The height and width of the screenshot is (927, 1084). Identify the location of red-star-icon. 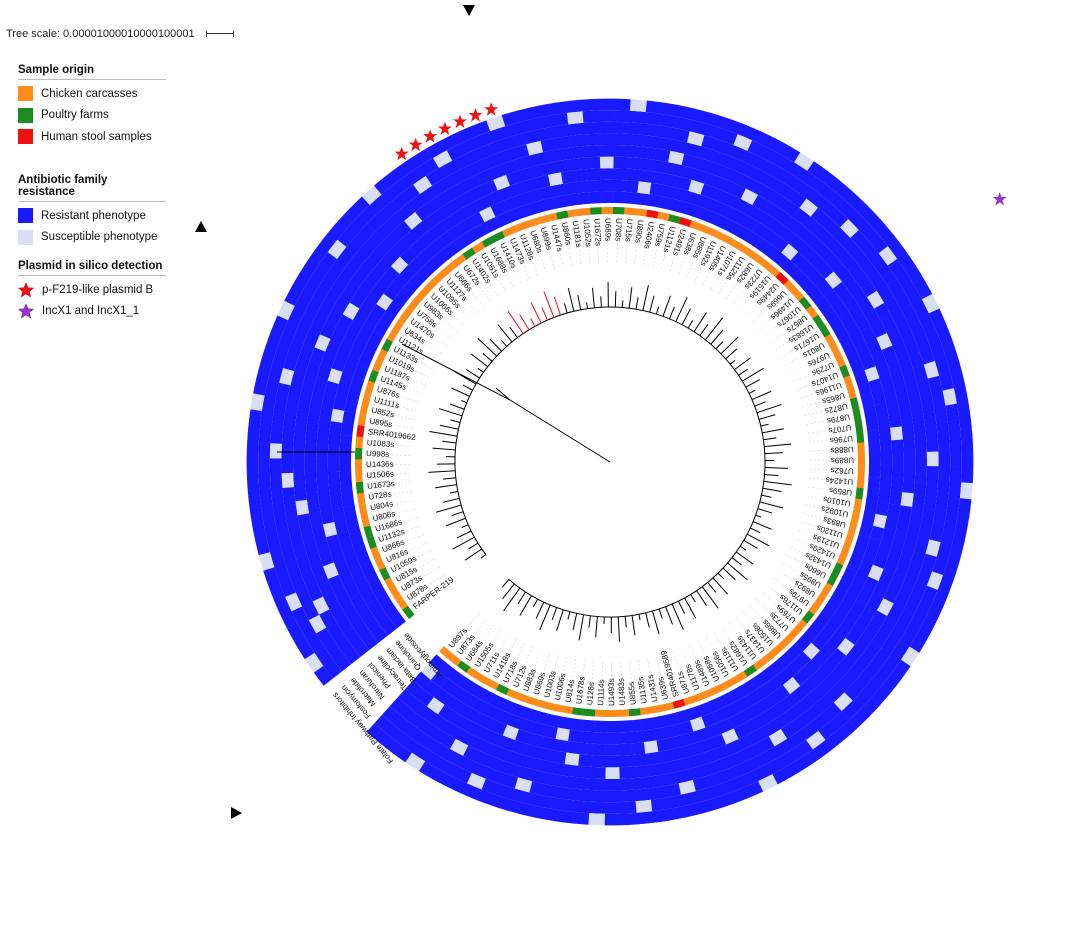
(491, 109).